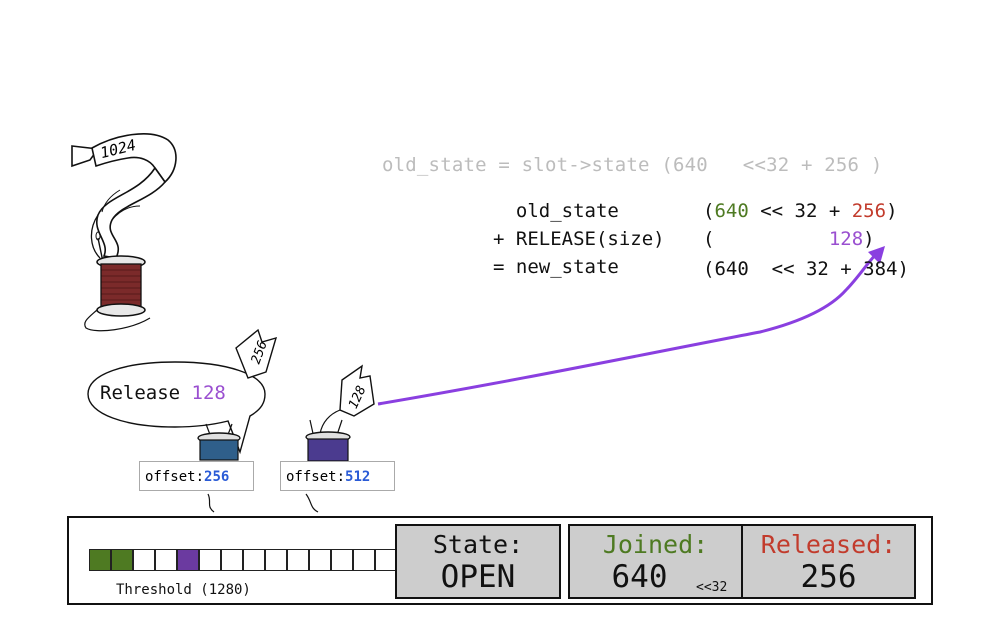 The height and width of the screenshot is (625, 1000). Describe the element at coordinates (337, 476) in the screenshot. I see `offset-label-2: offset:512` at that location.